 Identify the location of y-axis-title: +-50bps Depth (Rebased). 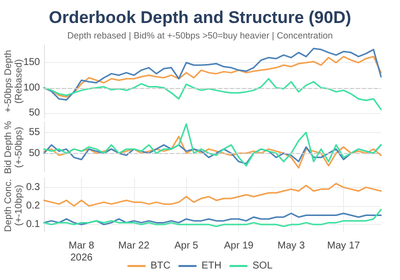
(13, 81).